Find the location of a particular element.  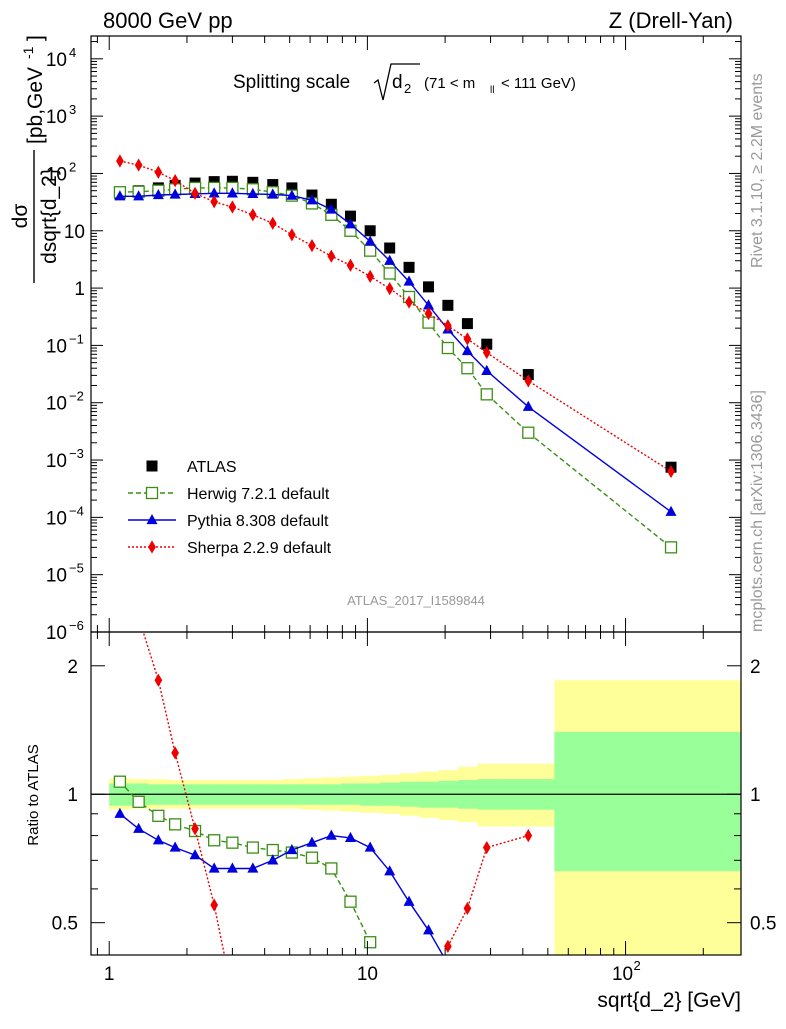

x-axis-label: sqrt{d_2} [GeV] is located at coordinates (669, 1000).